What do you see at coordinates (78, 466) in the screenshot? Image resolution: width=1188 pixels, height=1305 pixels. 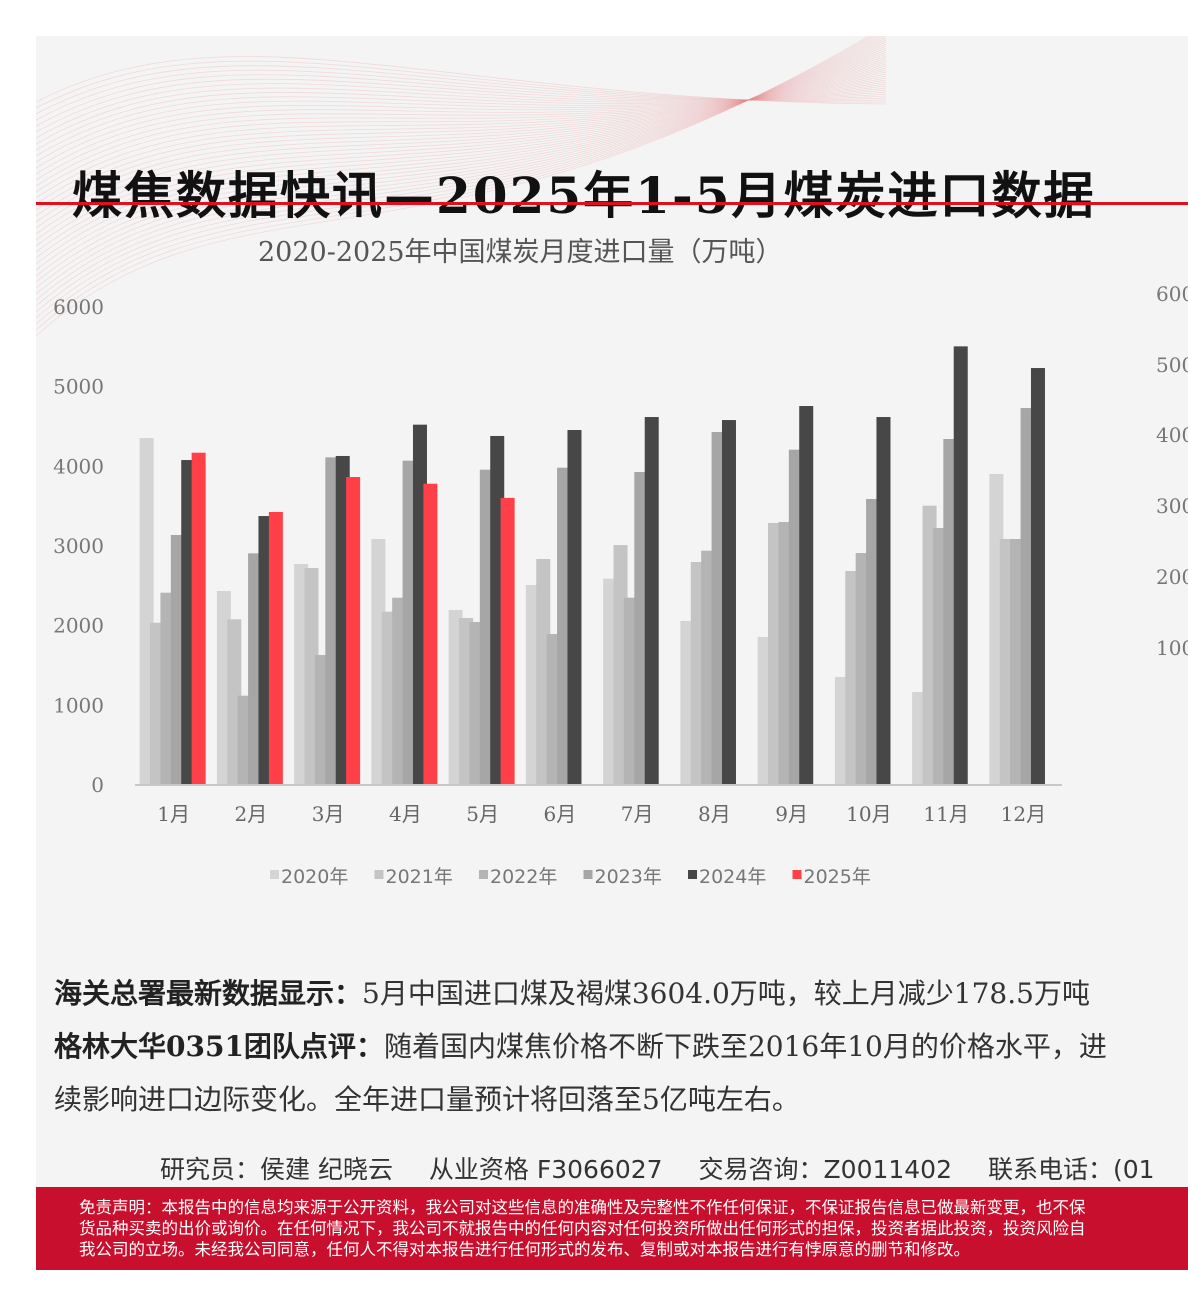 I see `y-tick-label: 4000` at bounding box center [78, 466].